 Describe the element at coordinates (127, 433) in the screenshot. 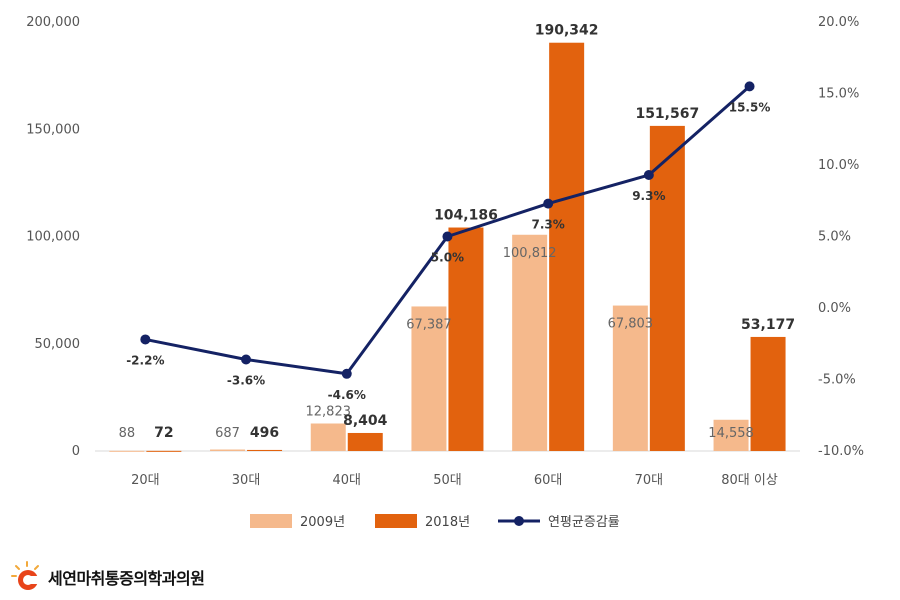

I see `bar-2009-value-label: 88` at that location.